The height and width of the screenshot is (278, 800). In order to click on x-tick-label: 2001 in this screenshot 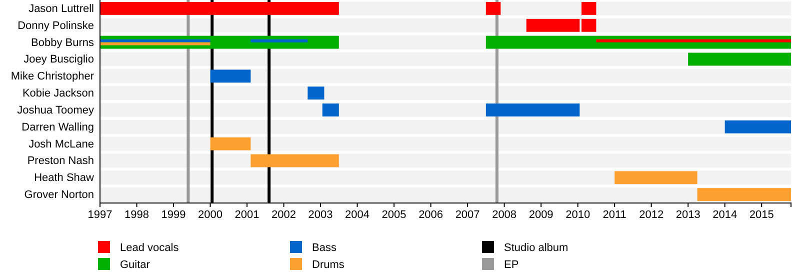, I will do `click(247, 214)`.